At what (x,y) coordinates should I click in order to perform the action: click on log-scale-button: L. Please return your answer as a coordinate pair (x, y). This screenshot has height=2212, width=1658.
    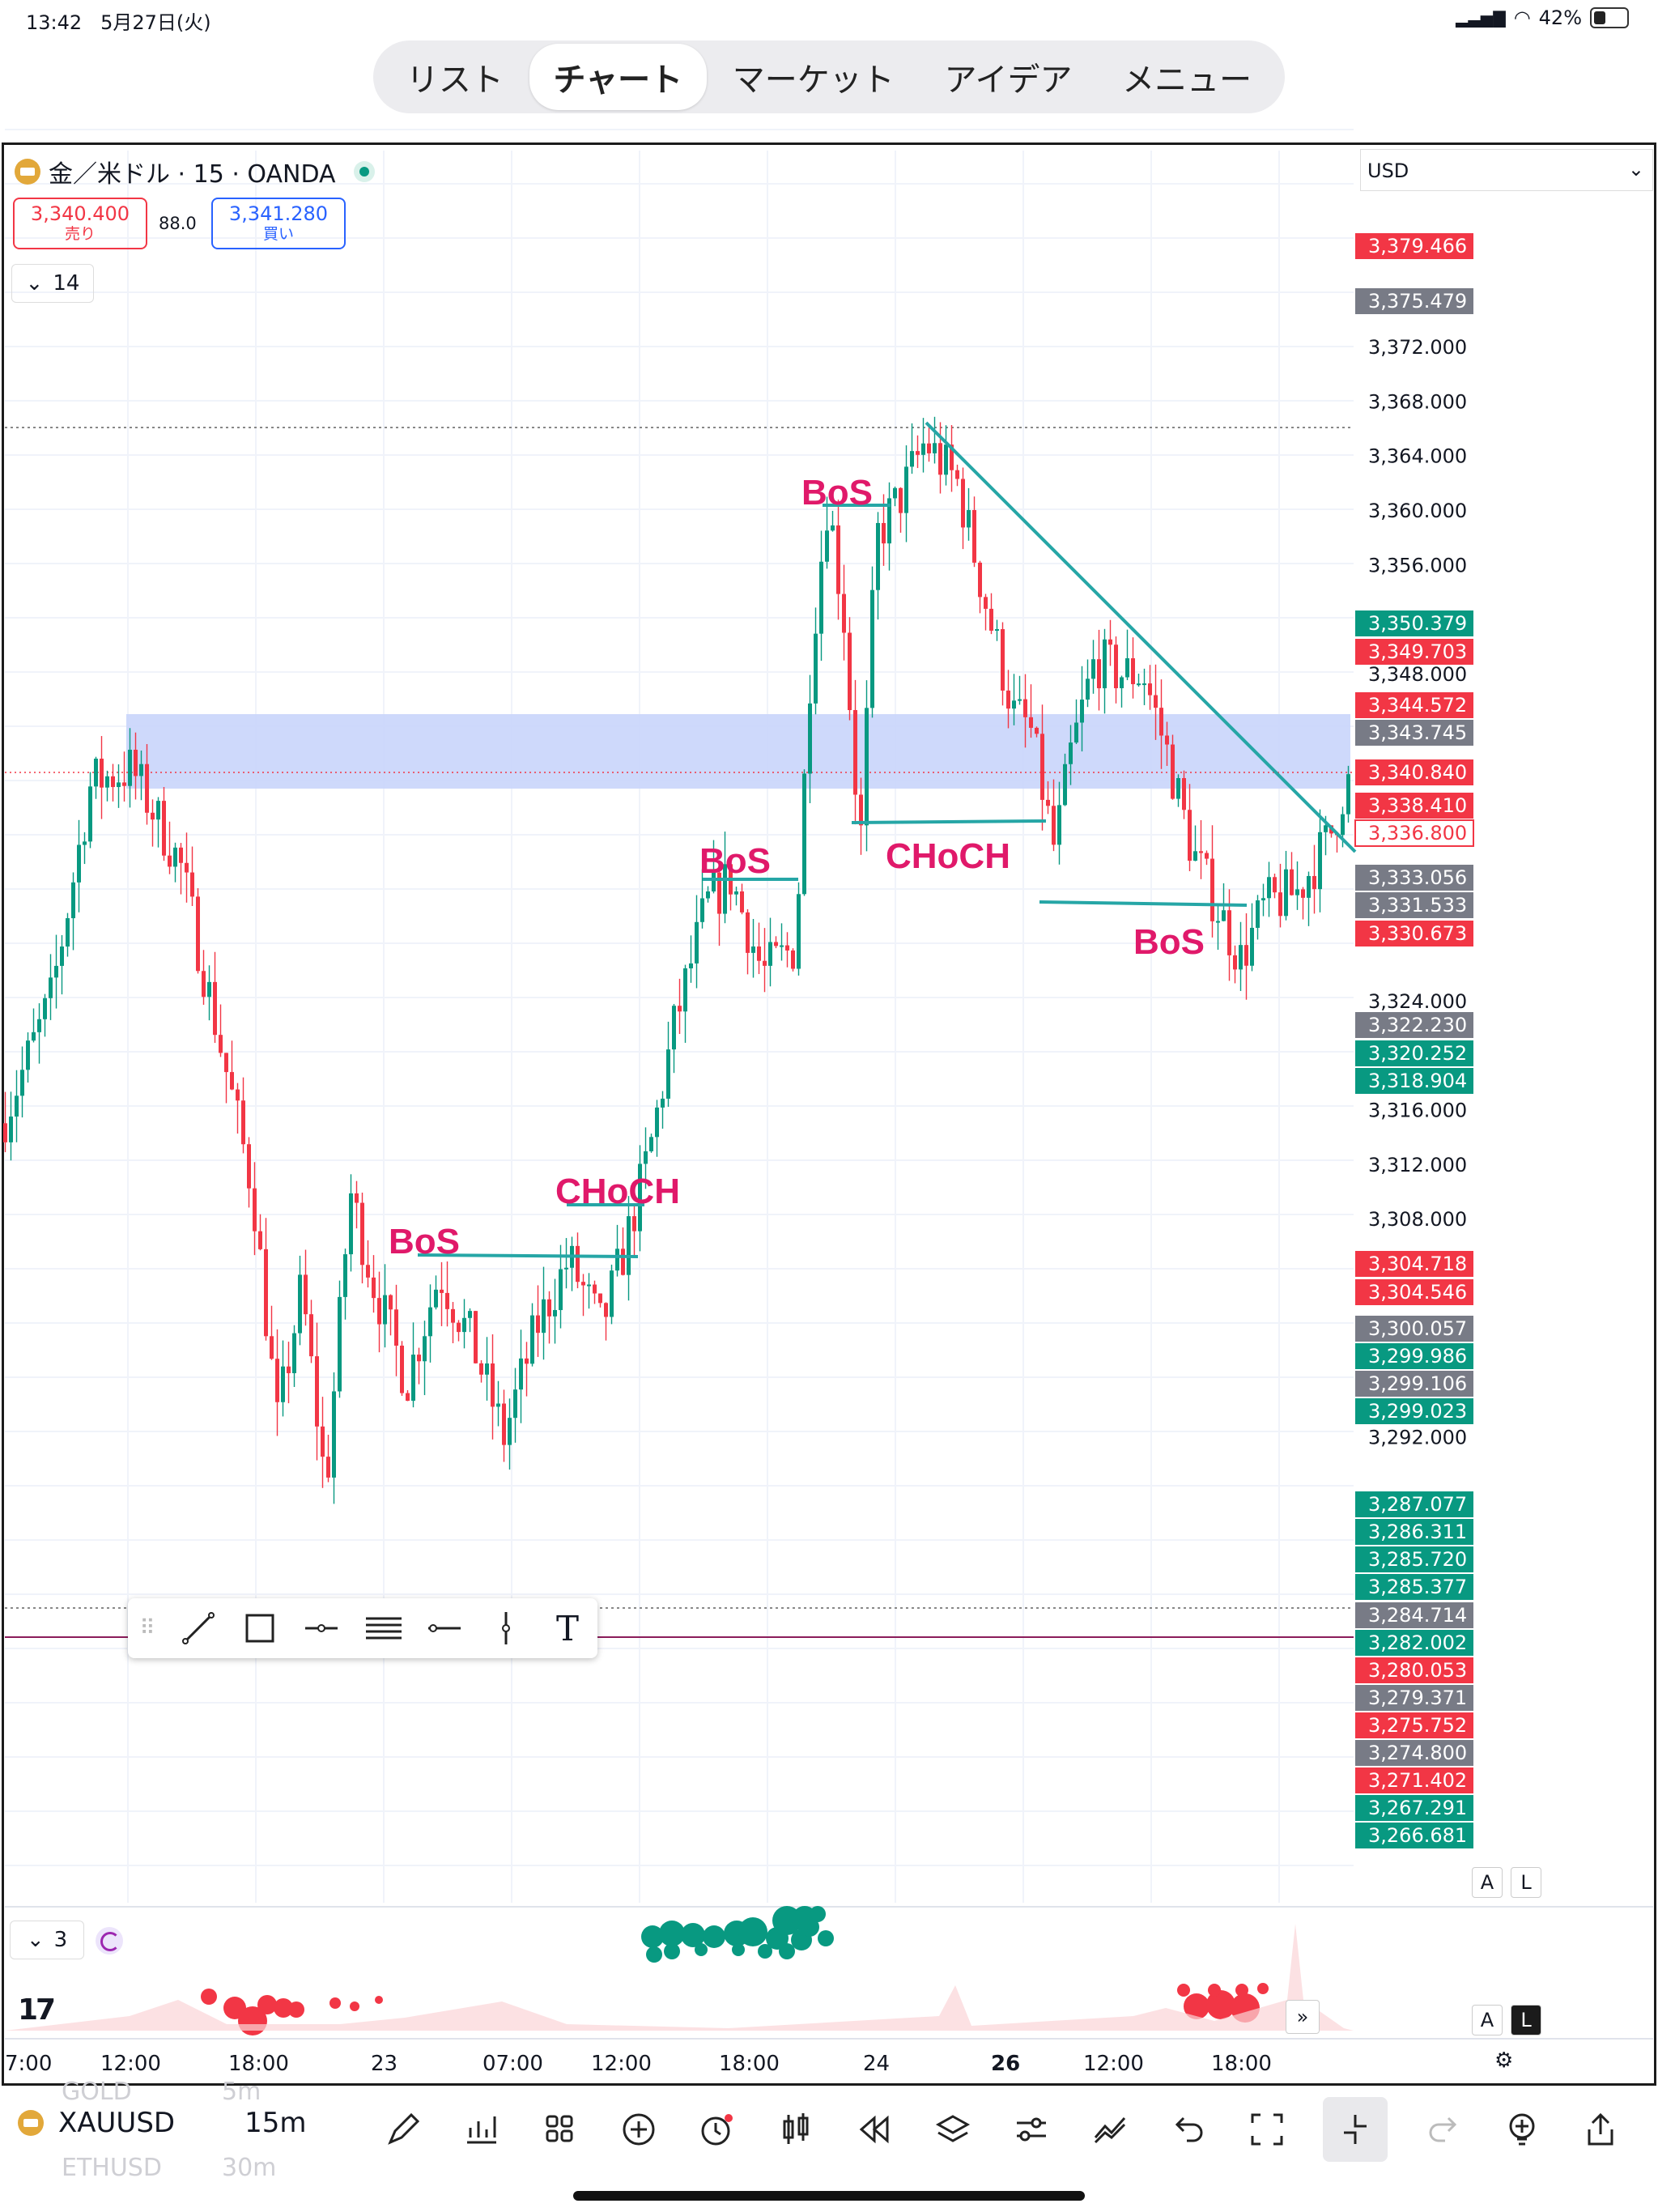
    Looking at the image, I should click on (1526, 1882).